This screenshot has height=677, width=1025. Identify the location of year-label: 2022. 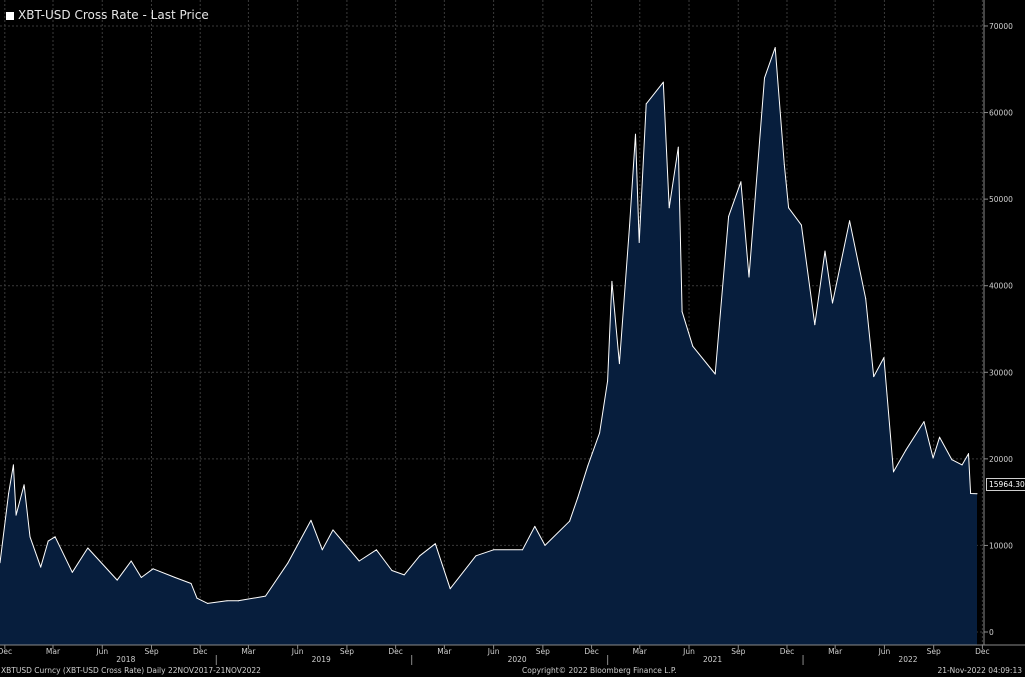
(907, 659).